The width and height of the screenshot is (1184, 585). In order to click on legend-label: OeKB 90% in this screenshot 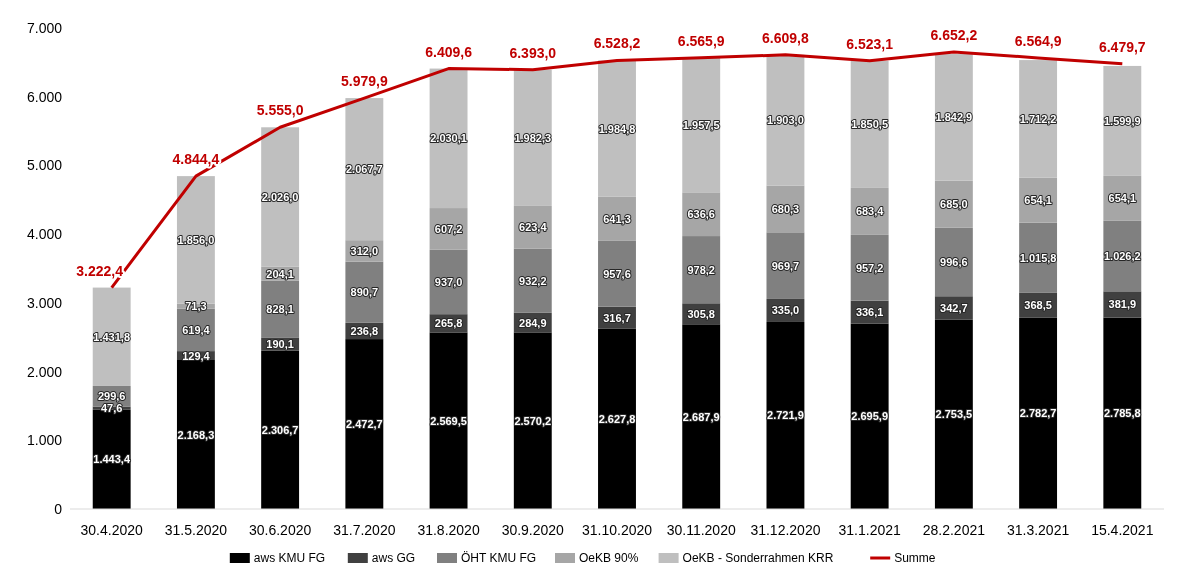, I will do `click(609, 558)`.